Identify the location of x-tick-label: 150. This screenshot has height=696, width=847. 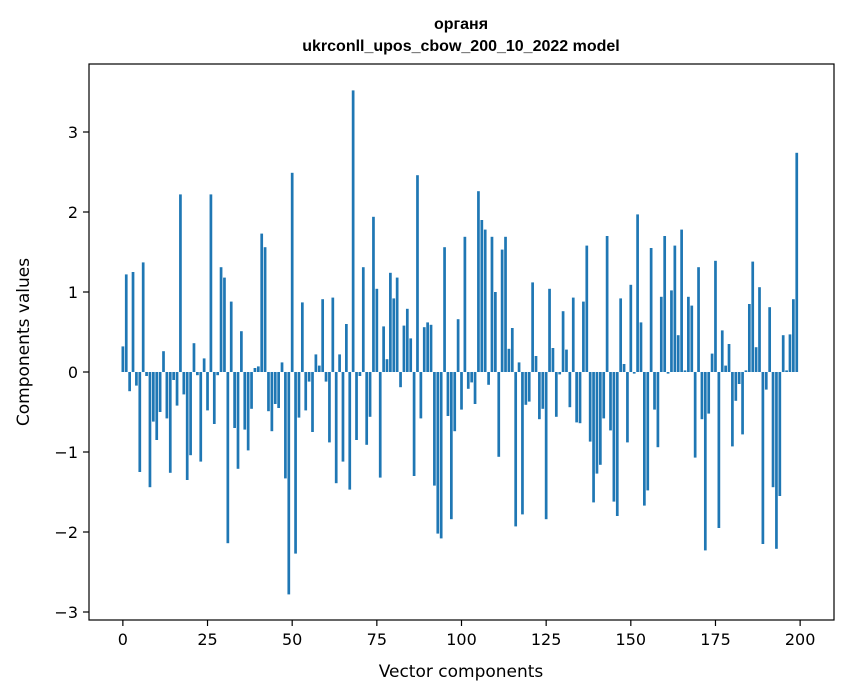
(631, 639).